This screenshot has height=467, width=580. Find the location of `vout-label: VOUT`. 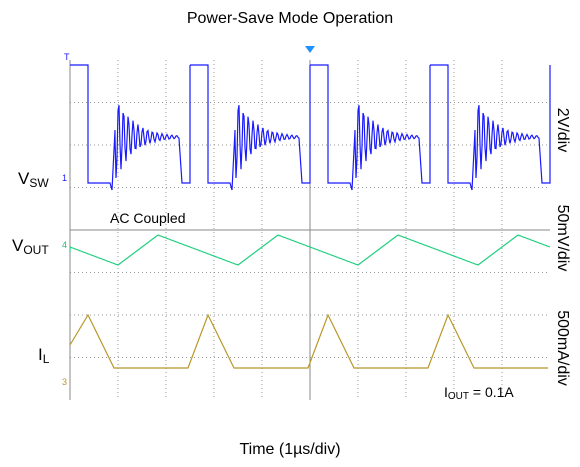

vout-label: VOUT is located at coordinates (30, 246).